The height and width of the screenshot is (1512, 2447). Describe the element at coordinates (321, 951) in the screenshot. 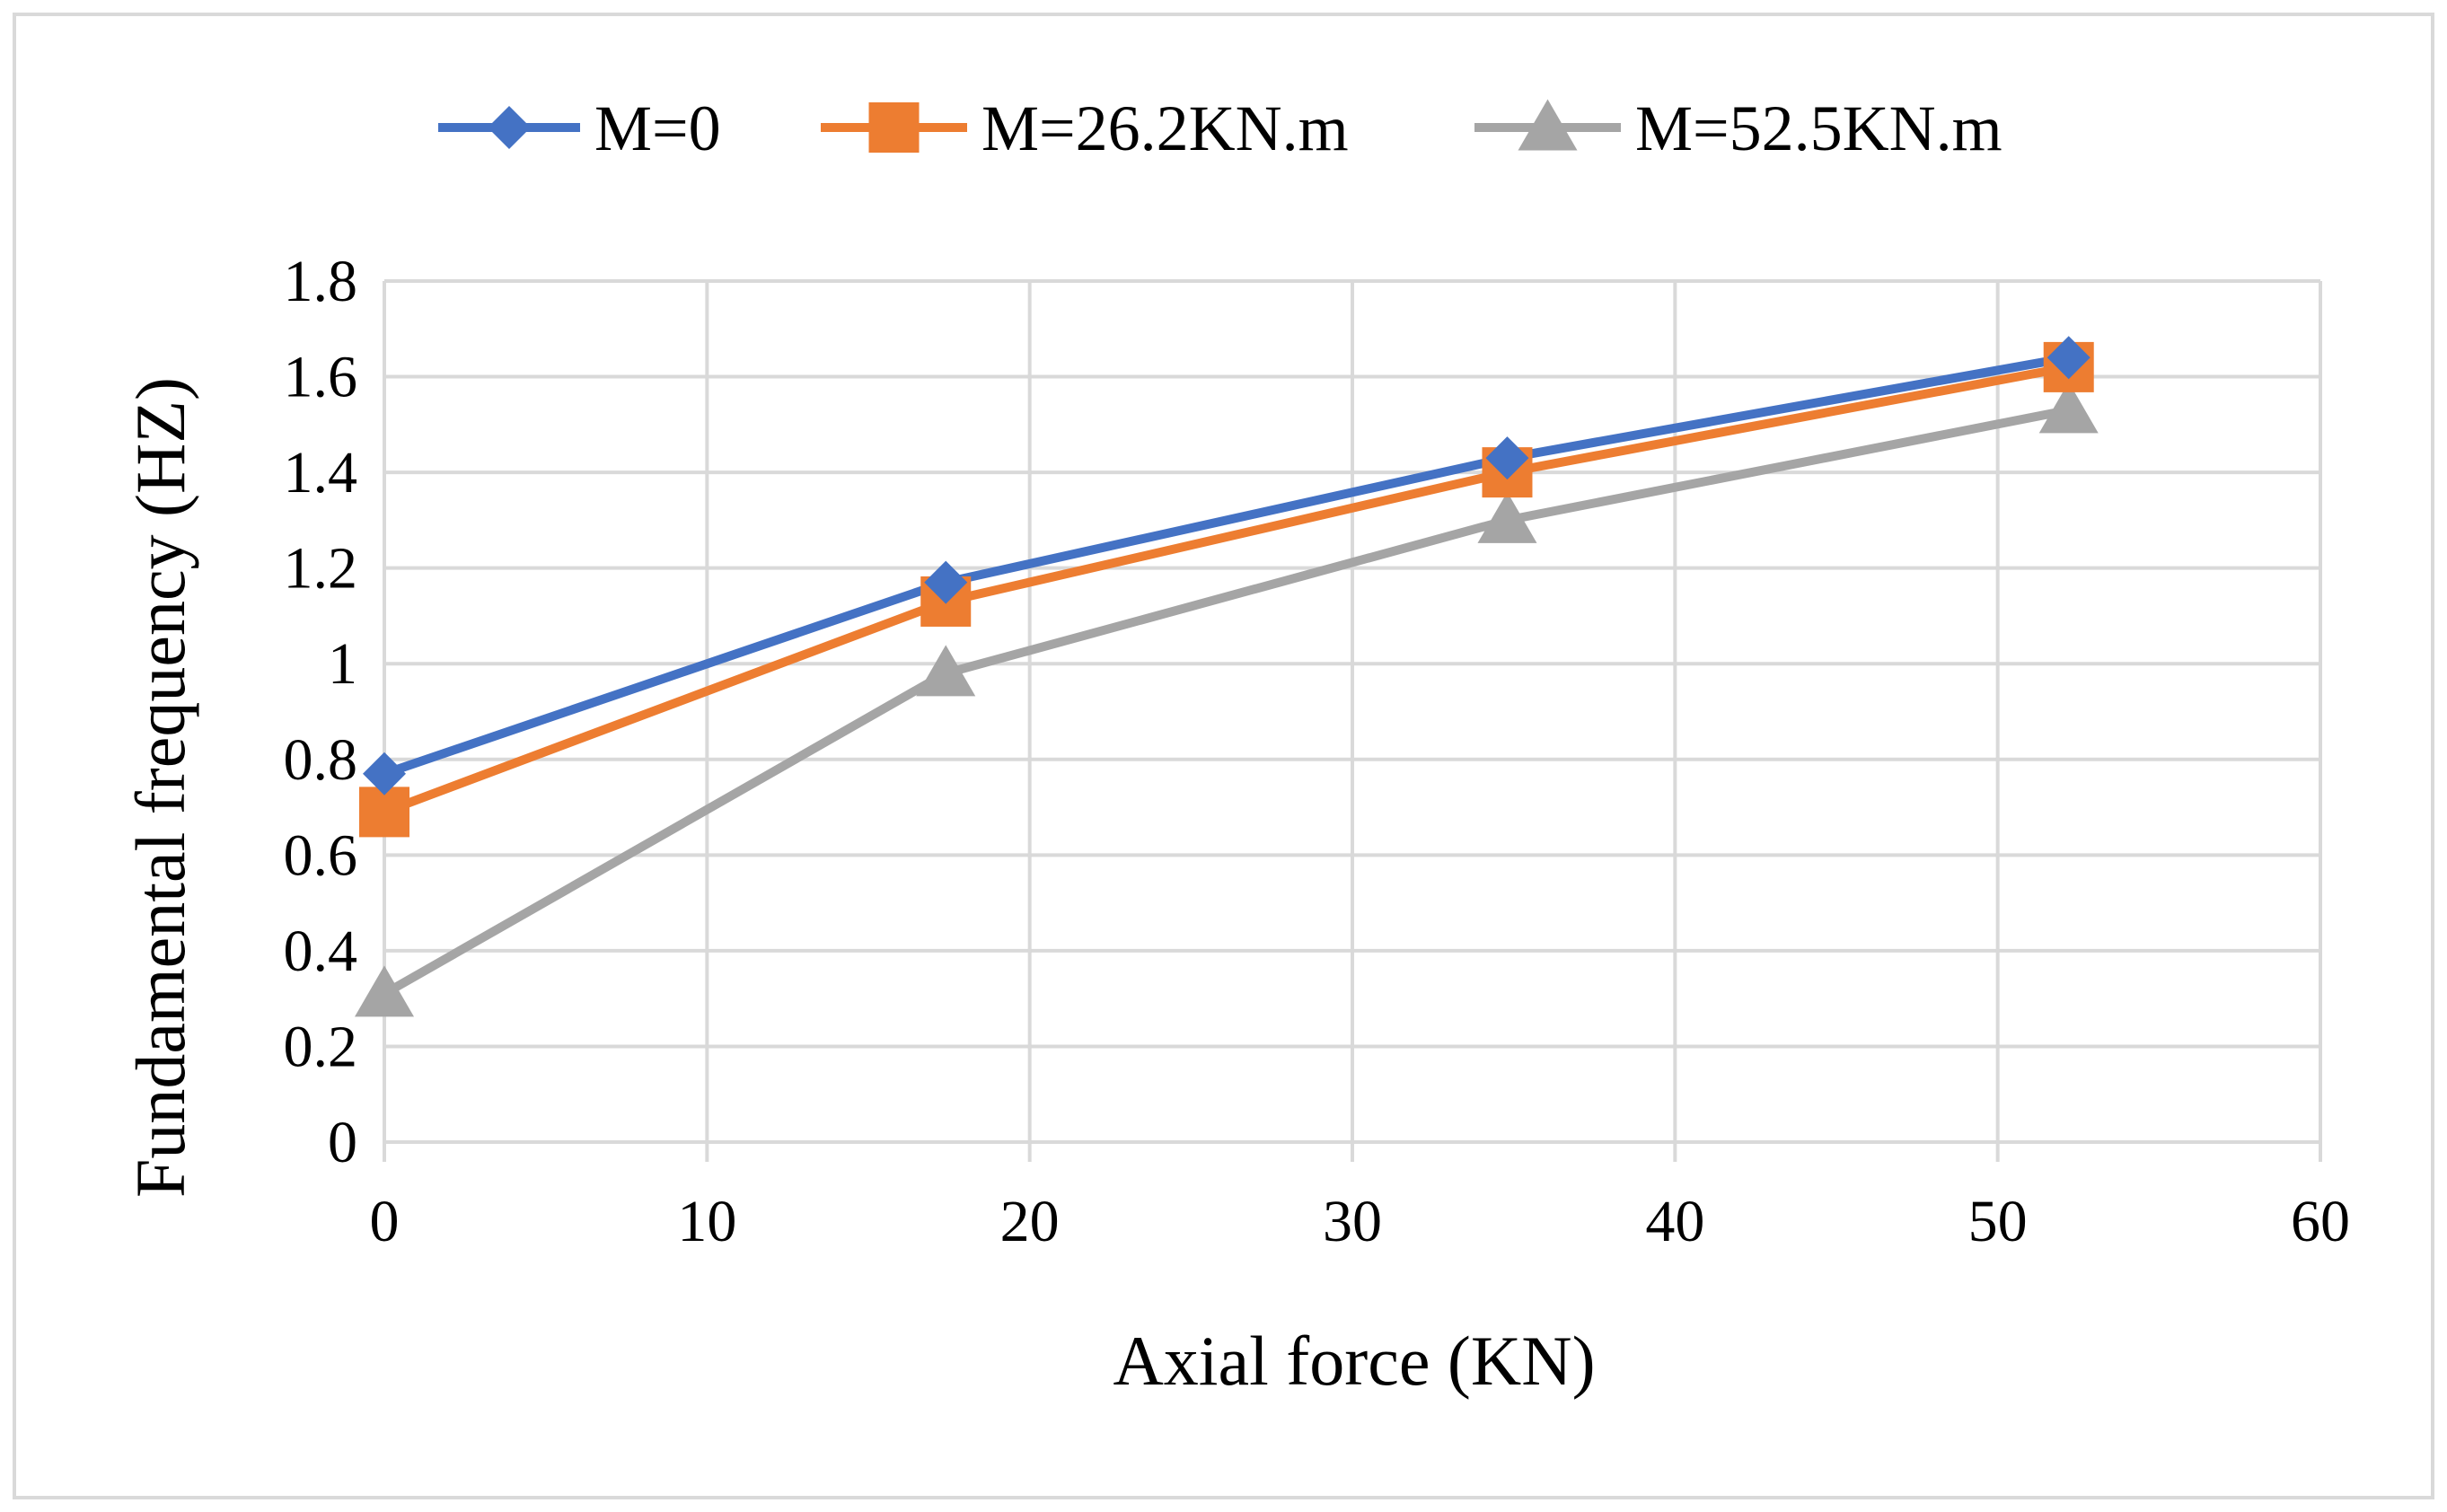

I see `y-tick-label: 0.4` at that location.